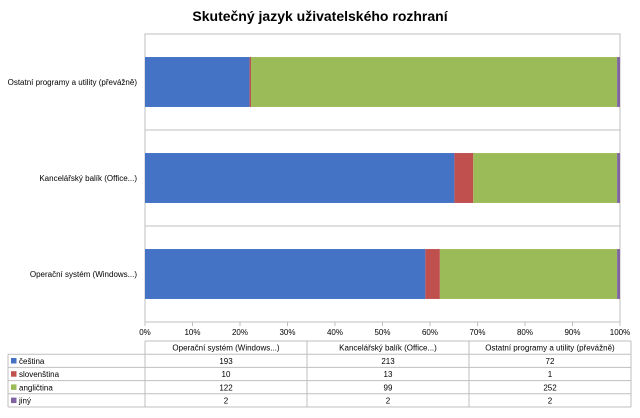  Describe the element at coordinates (550, 374) in the screenshot. I see `table-value: 1` at that location.